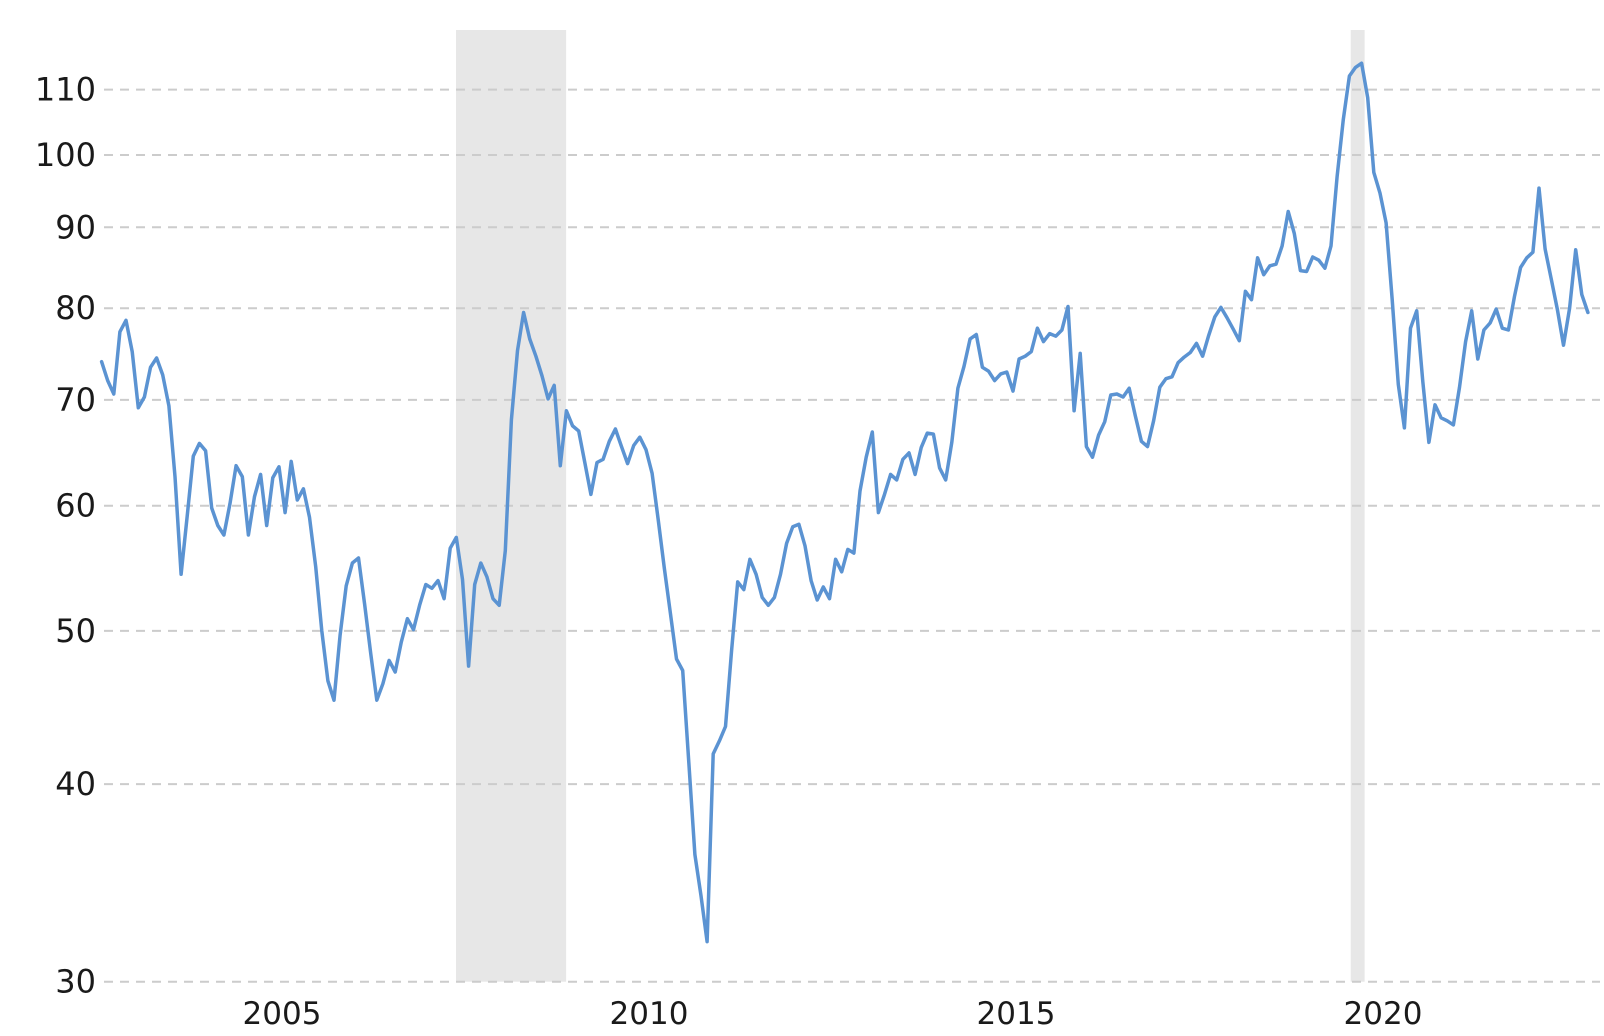 The width and height of the screenshot is (1604, 1036). Describe the element at coordinates (65, 155) in the screenshot. I see `y-axis-tick-label: 100` at that location.